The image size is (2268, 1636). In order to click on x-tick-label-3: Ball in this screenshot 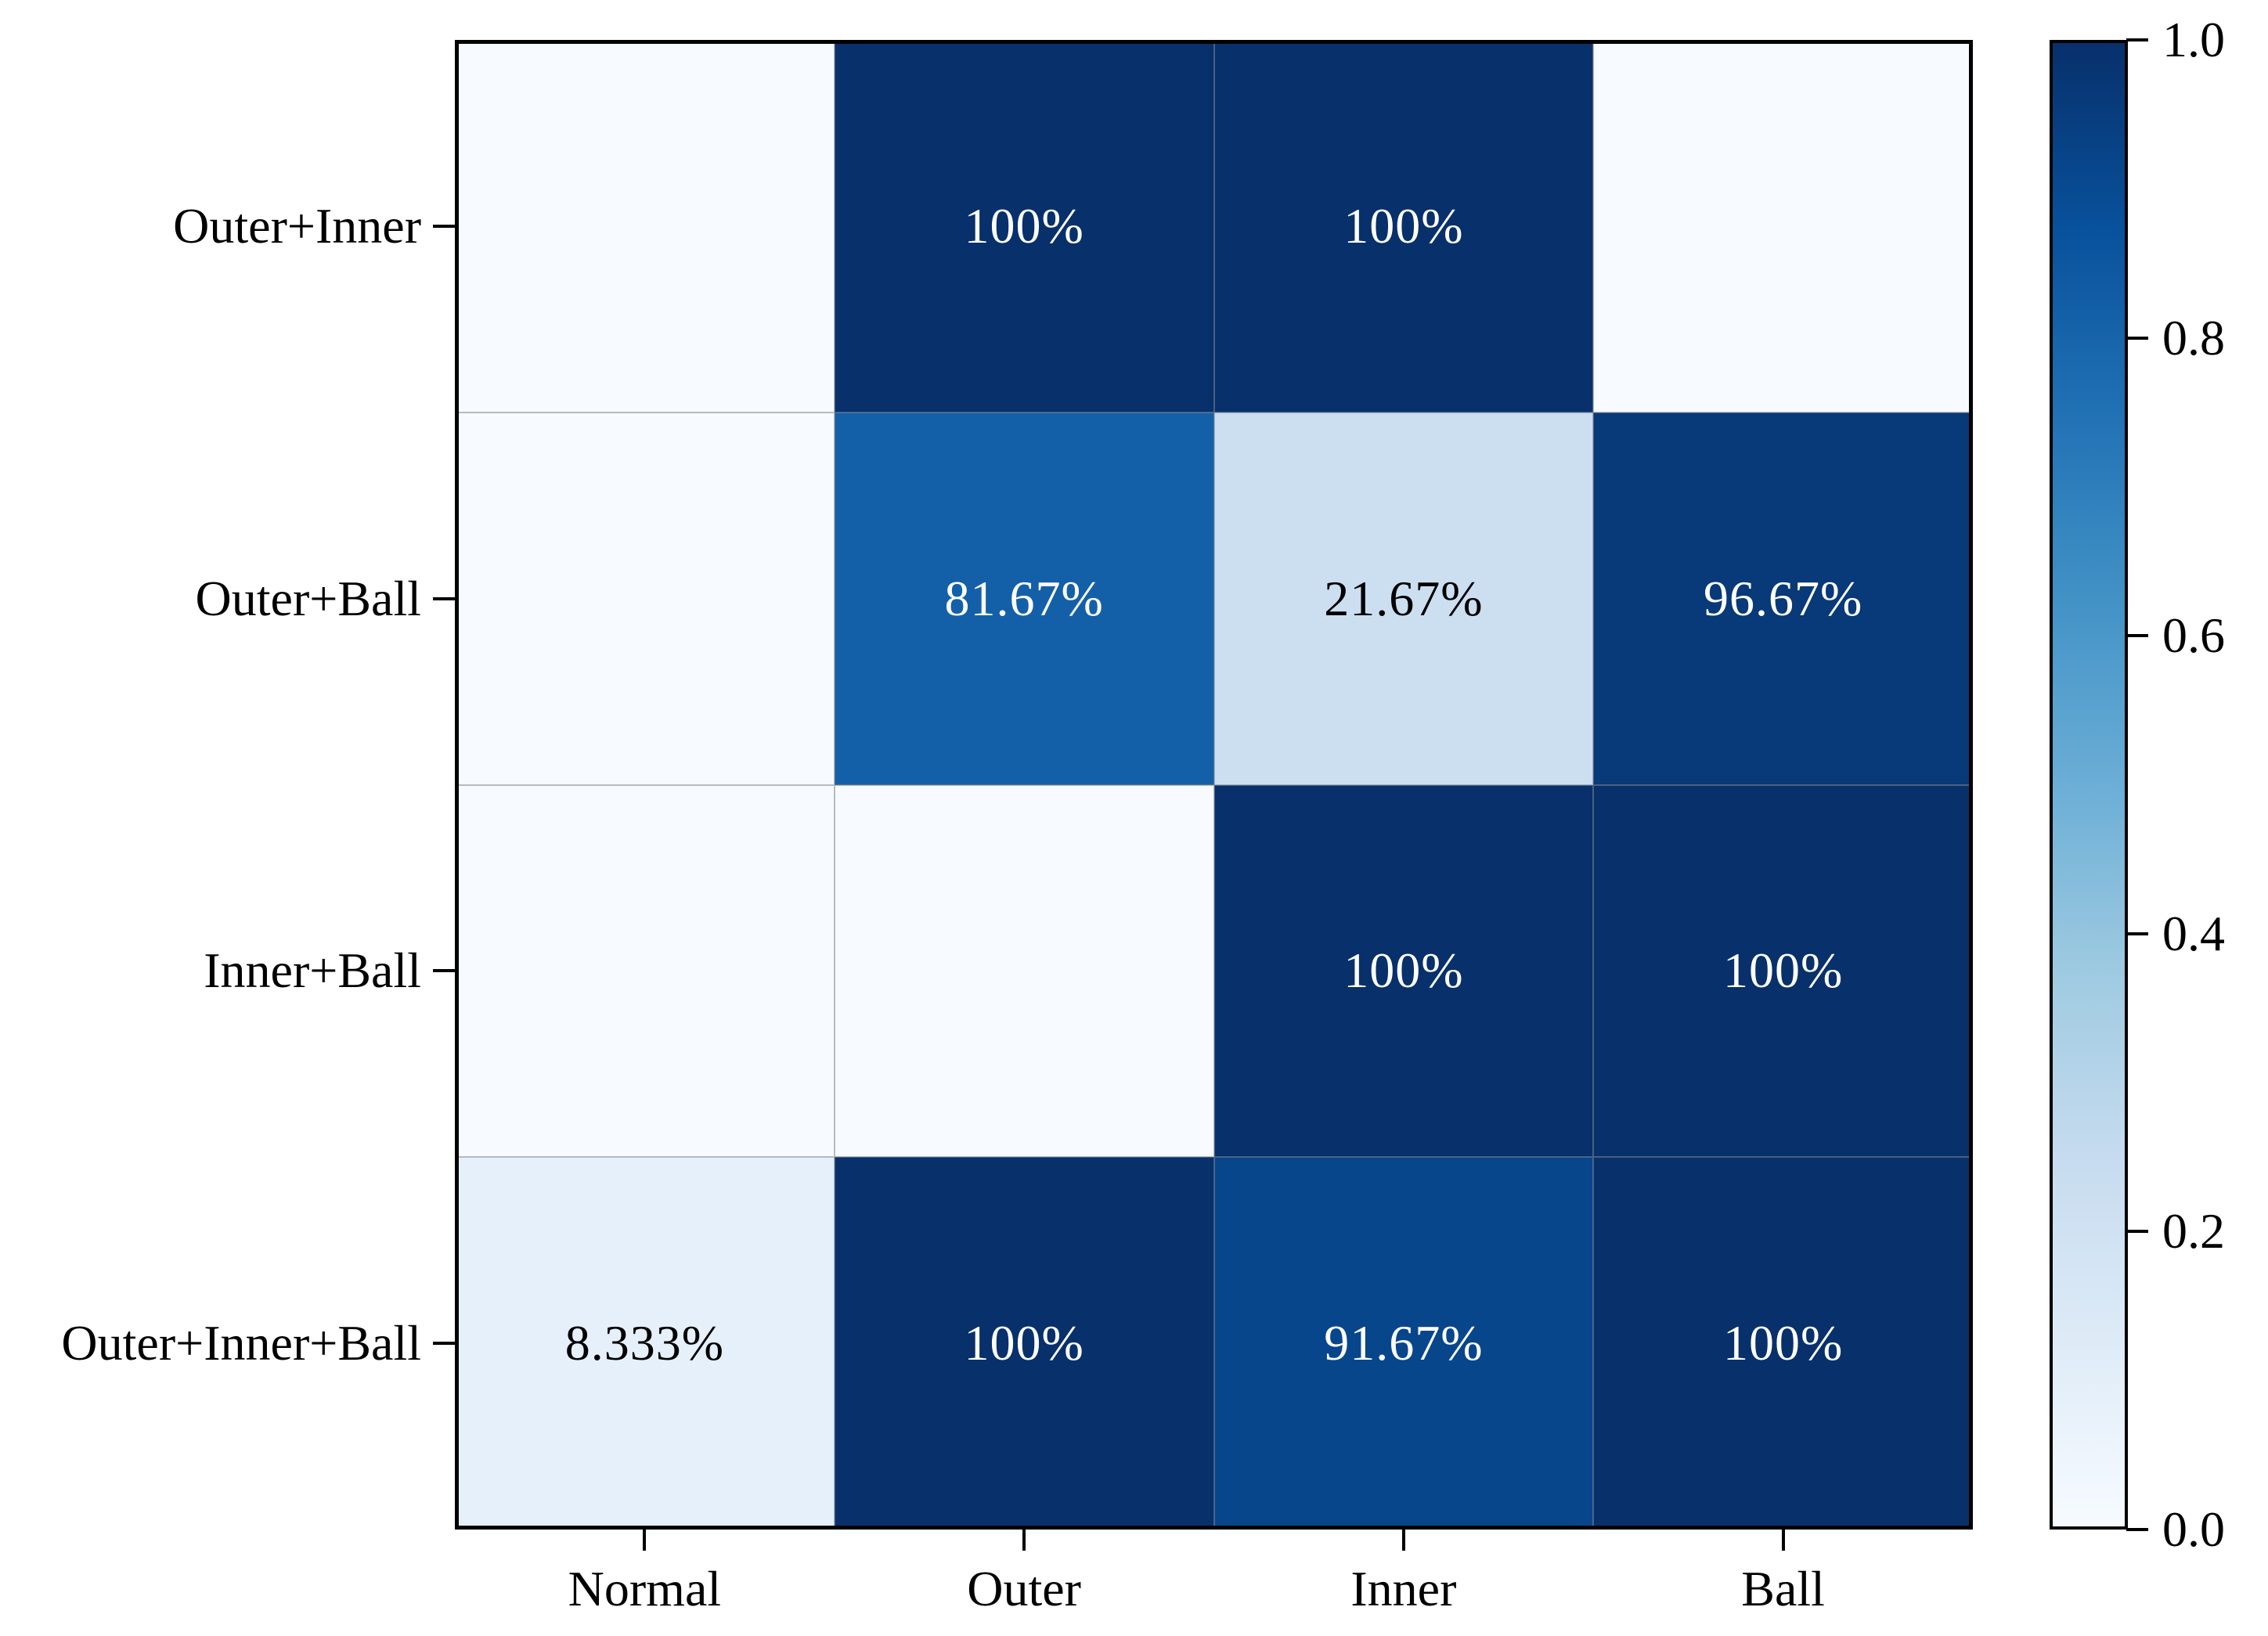, I will do `click(1783, 1588)`.